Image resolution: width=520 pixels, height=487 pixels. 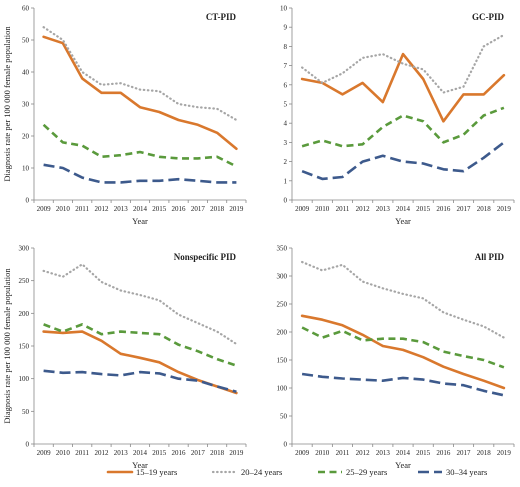 I want to click on all-pid-y-tick-label: 250, so click(x=282, y=305).